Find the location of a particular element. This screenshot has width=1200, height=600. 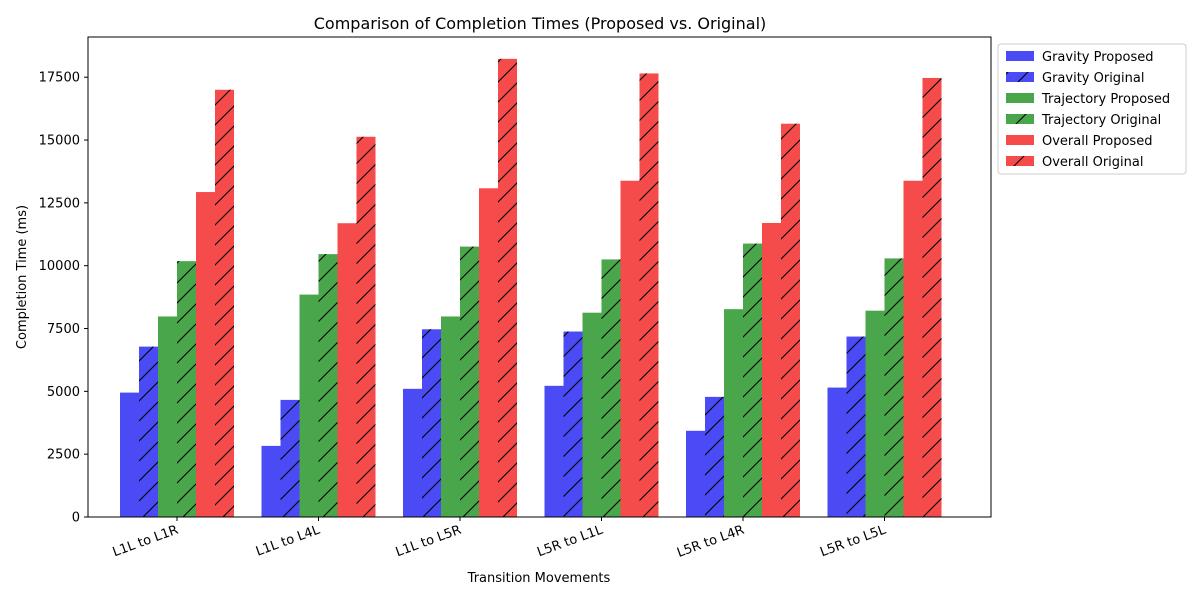

x-tick-label-1: L1L to L4L is located at coordinates (288, 540).